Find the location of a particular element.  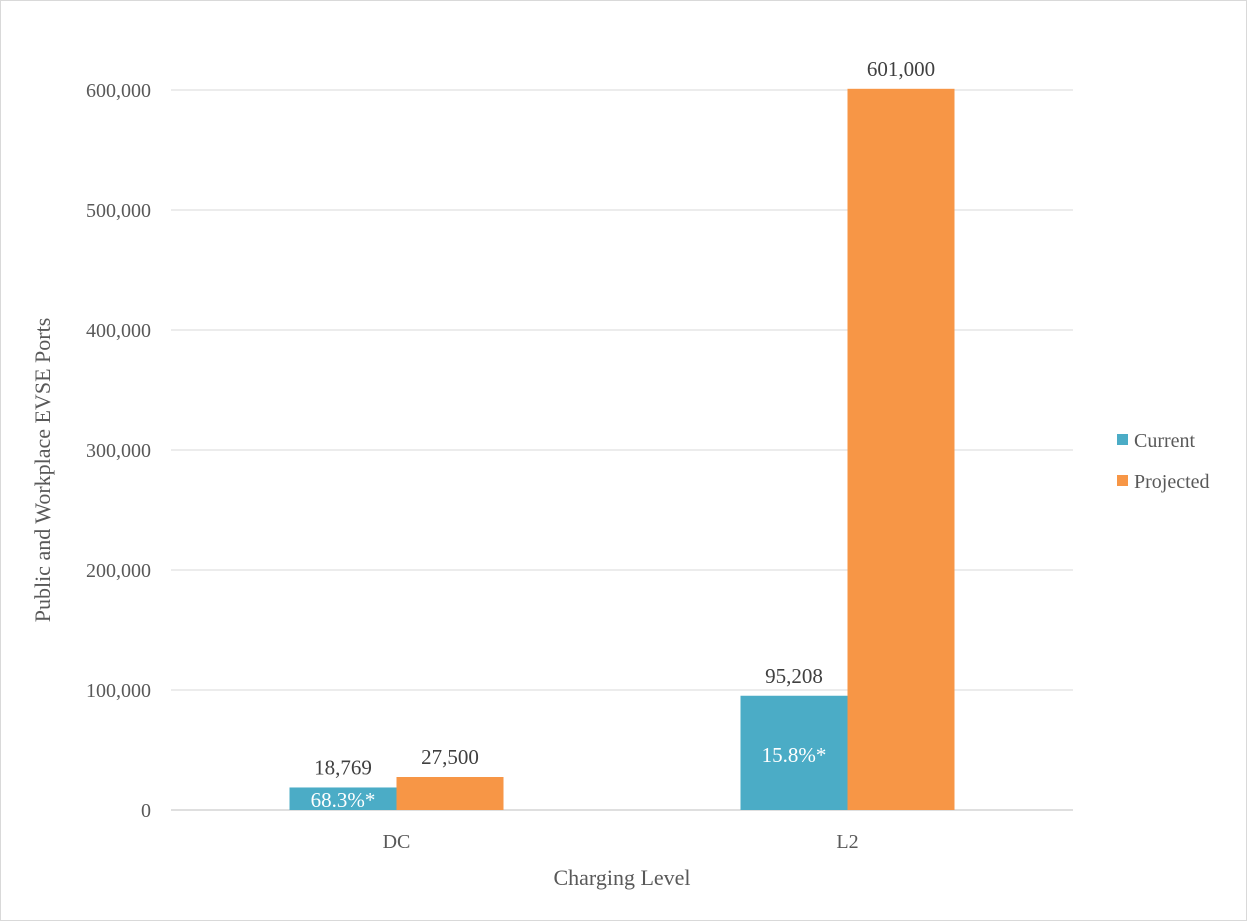

x-axis-title: Charging Level is located at coordinates (621, 877).